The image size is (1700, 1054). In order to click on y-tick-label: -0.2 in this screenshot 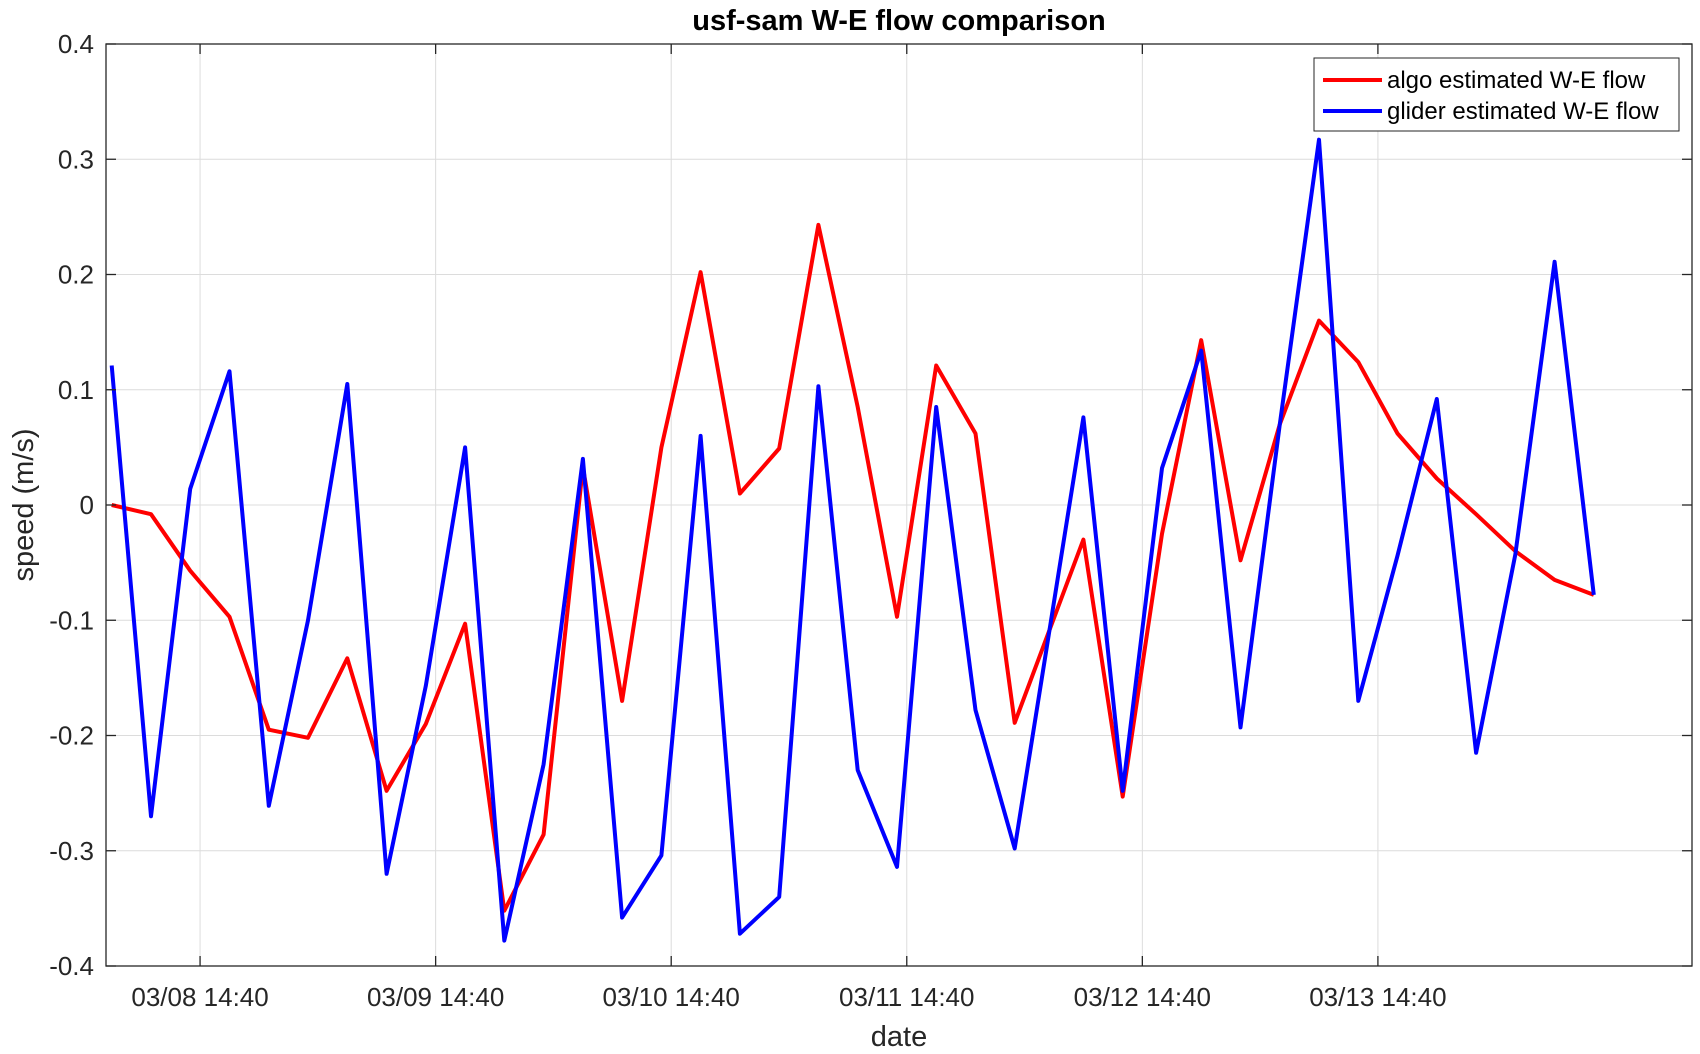, I will do `click(71, 736)`.